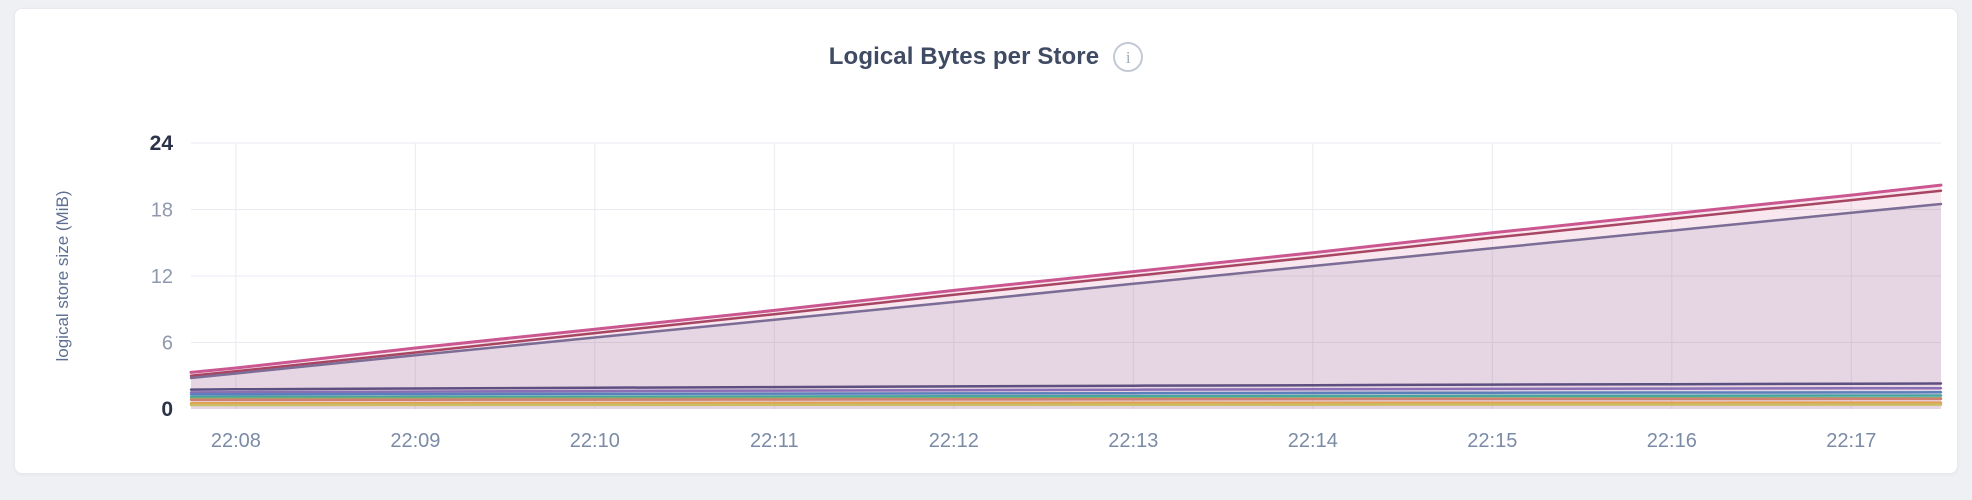 The width and height of the screenshot is (1972, 500). I want to click on svg-text: 22:16, so click(1672, 441).